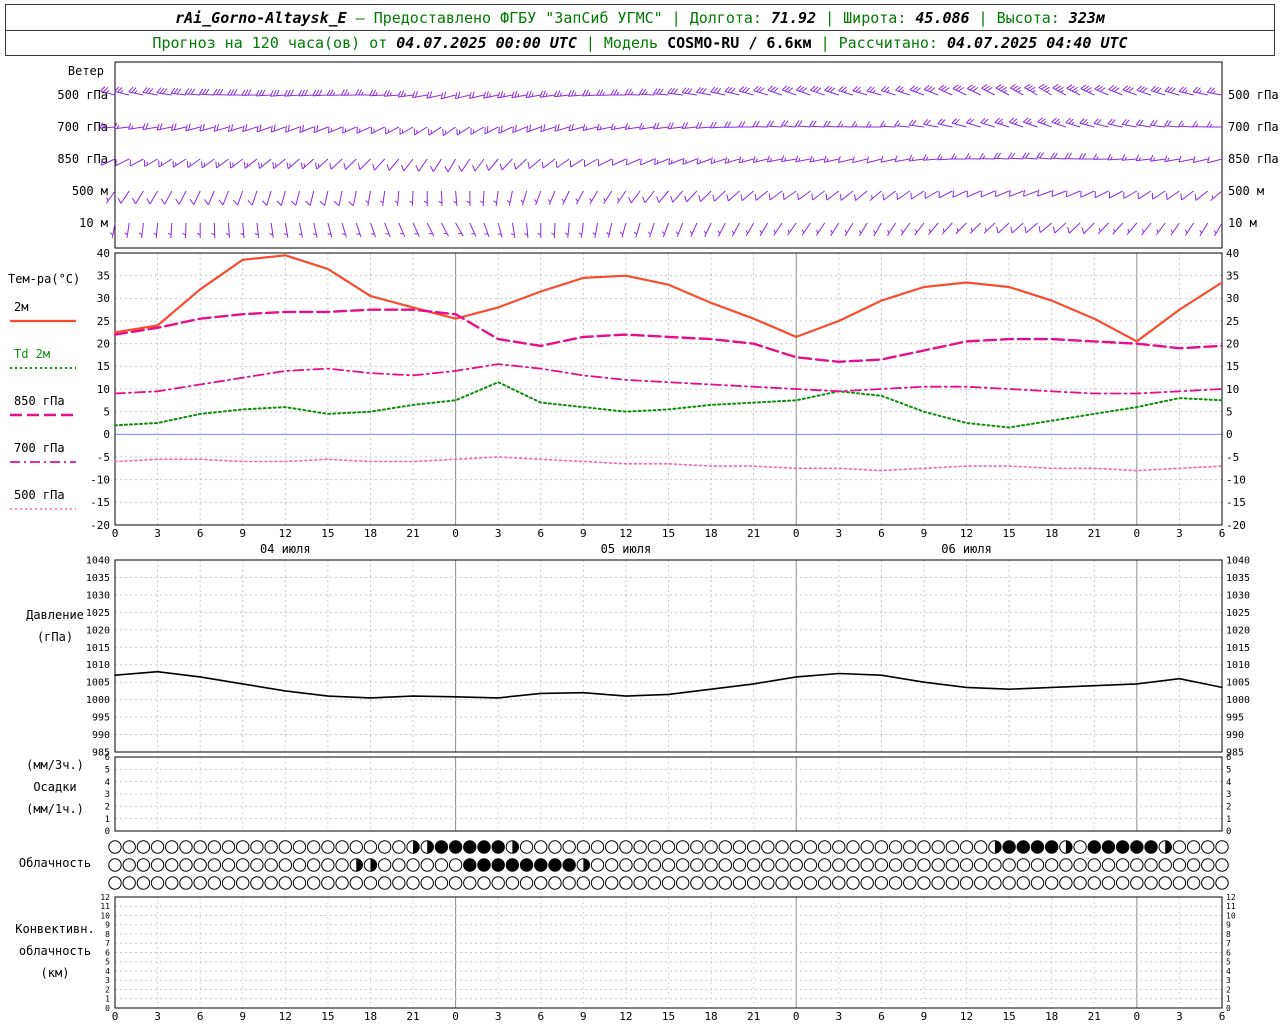 Image resolution: width=1280 pixels, height=1024 pixels. What do you see at coordinates (1242, 223) in the screenshot?
I see `svg-text: 10 м` at bounding box center [1242, 223].